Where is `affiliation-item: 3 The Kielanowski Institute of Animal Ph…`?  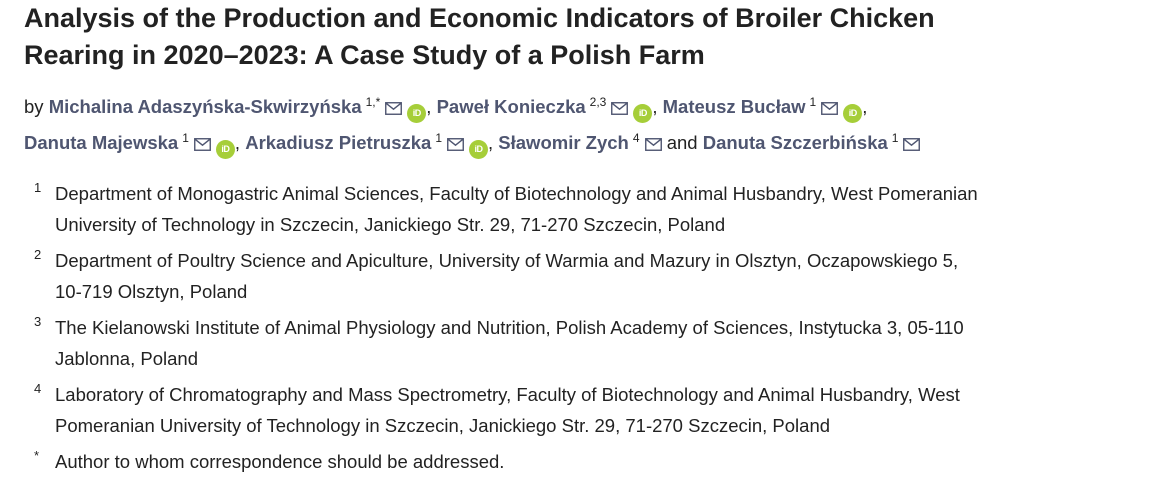
affiliation-item: 3 The Kielanowski Institute of Animal Ph… is located at coordinates (589, 343).